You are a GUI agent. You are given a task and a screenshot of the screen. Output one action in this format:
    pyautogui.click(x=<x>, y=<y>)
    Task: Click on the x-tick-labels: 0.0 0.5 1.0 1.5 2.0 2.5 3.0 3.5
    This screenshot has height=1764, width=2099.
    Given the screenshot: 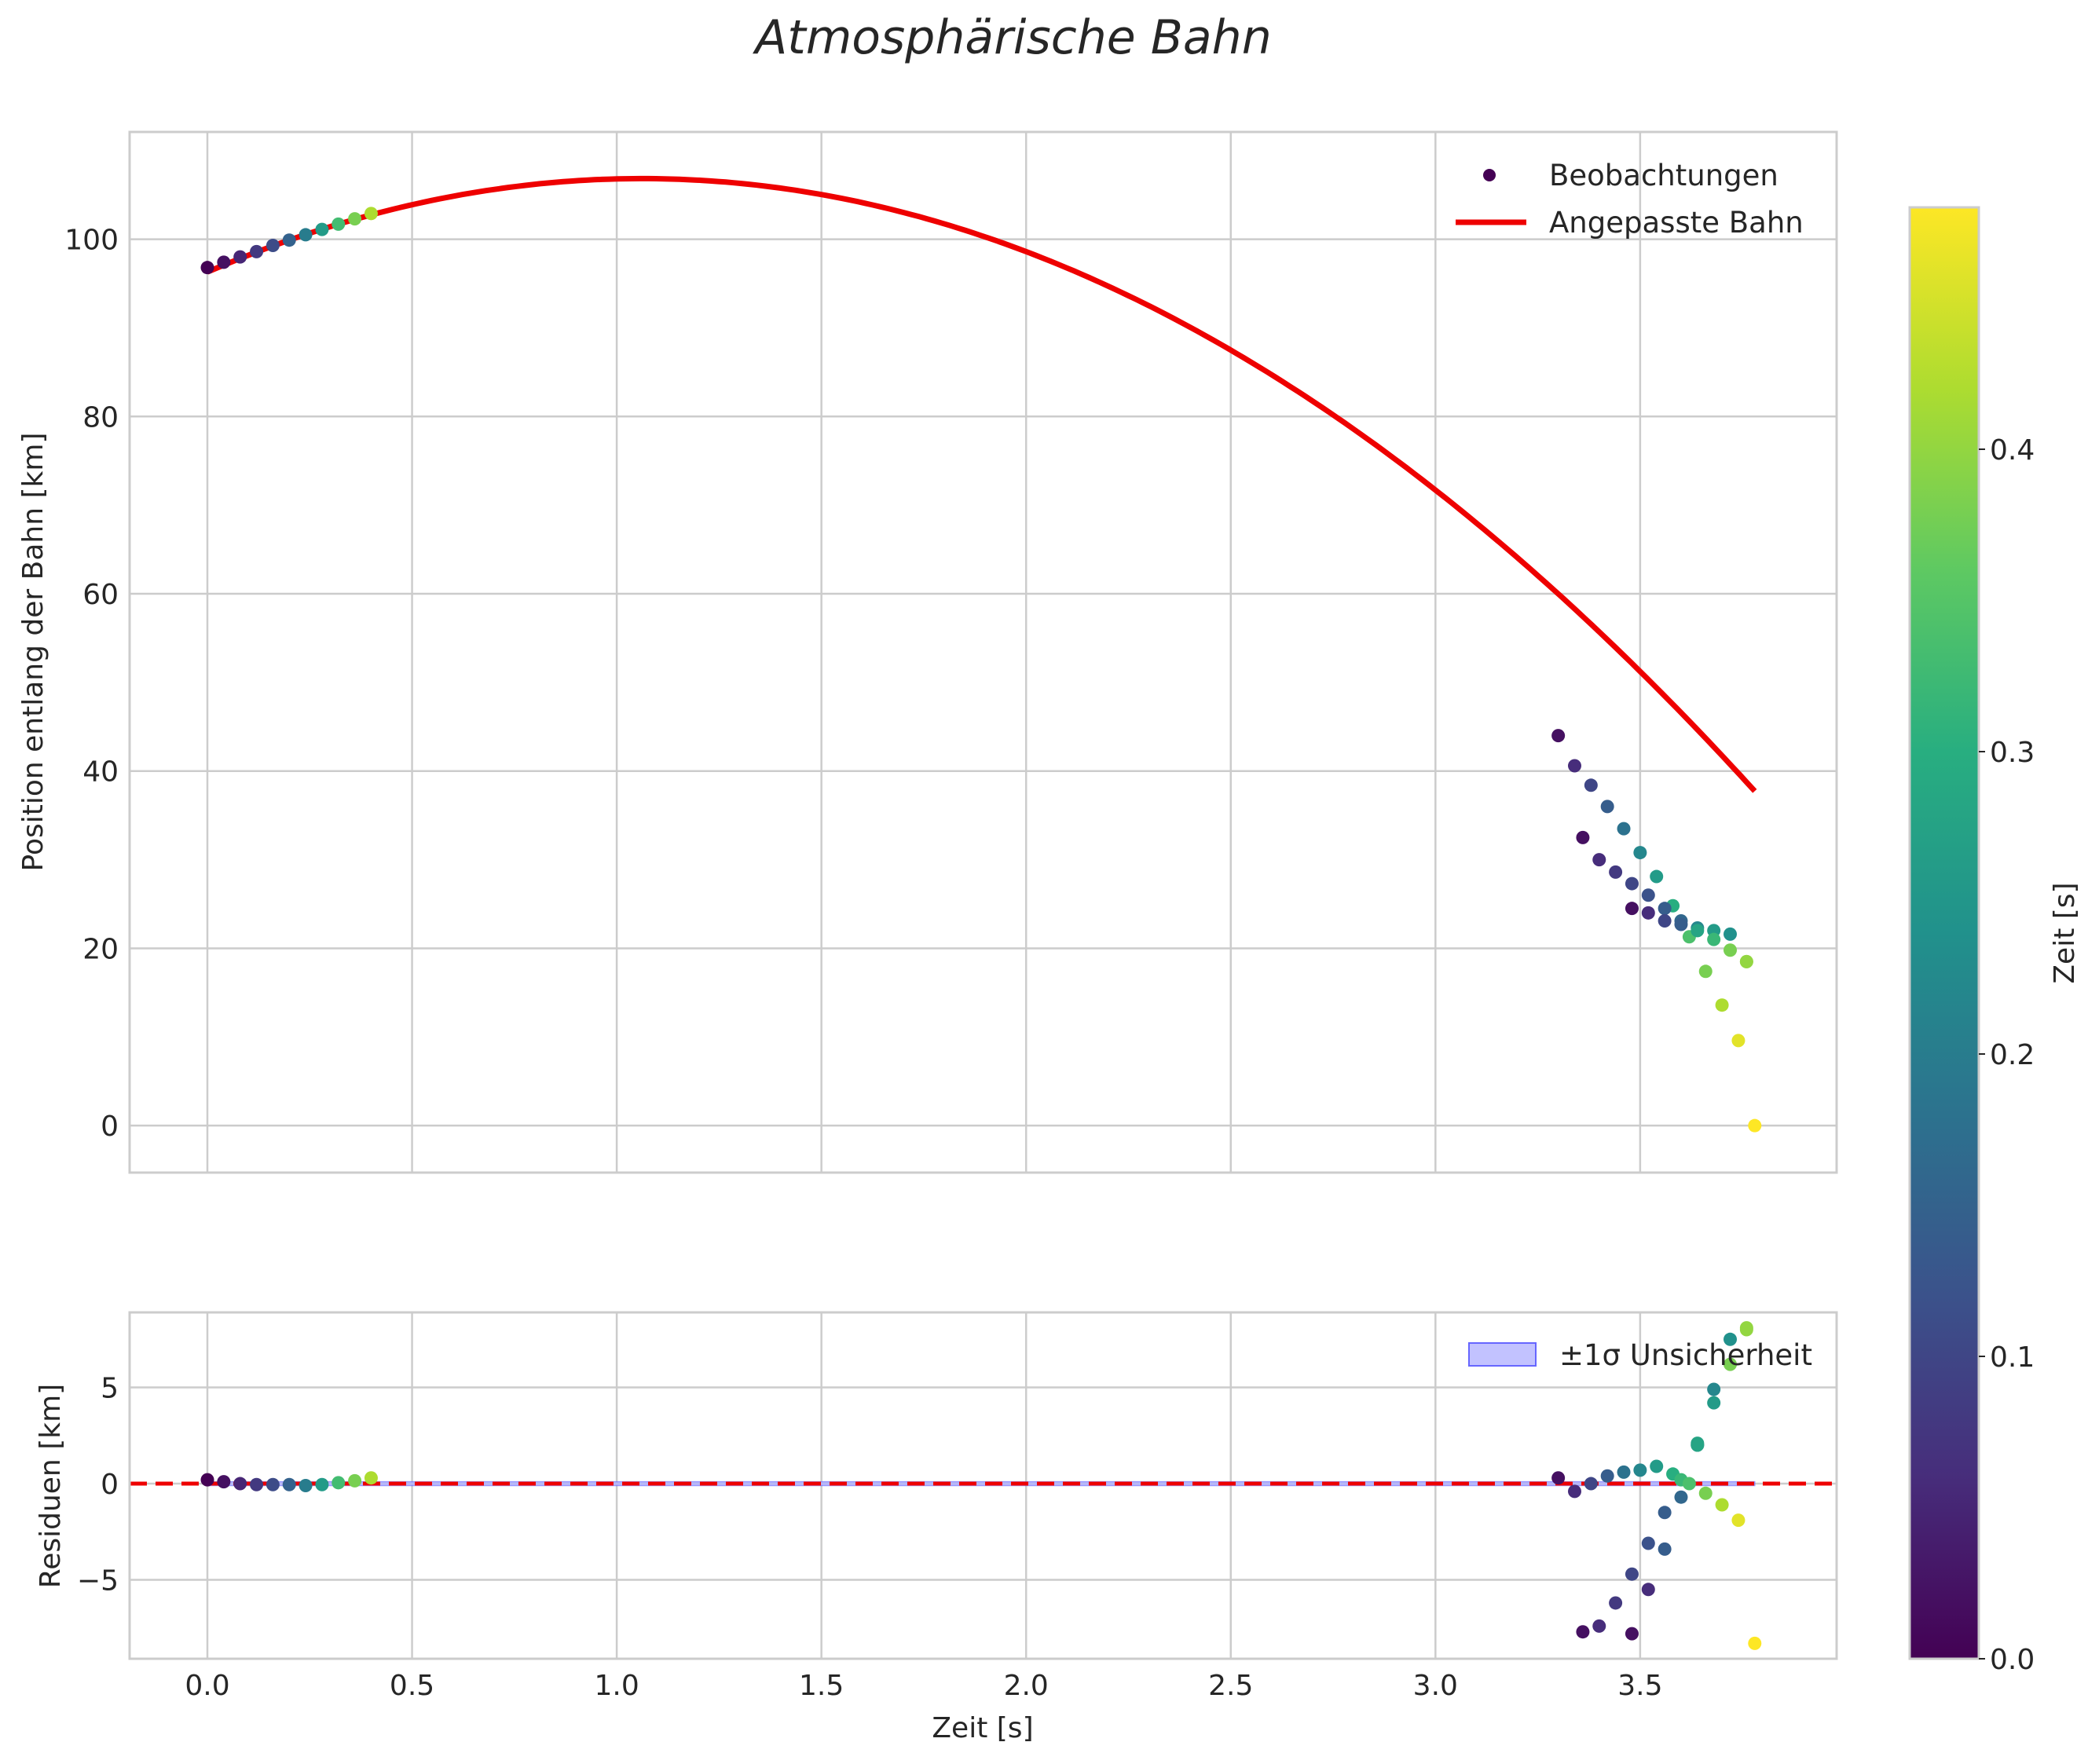 What is the action you would take?
    pyautogui.click(x=923, y=1686)
    